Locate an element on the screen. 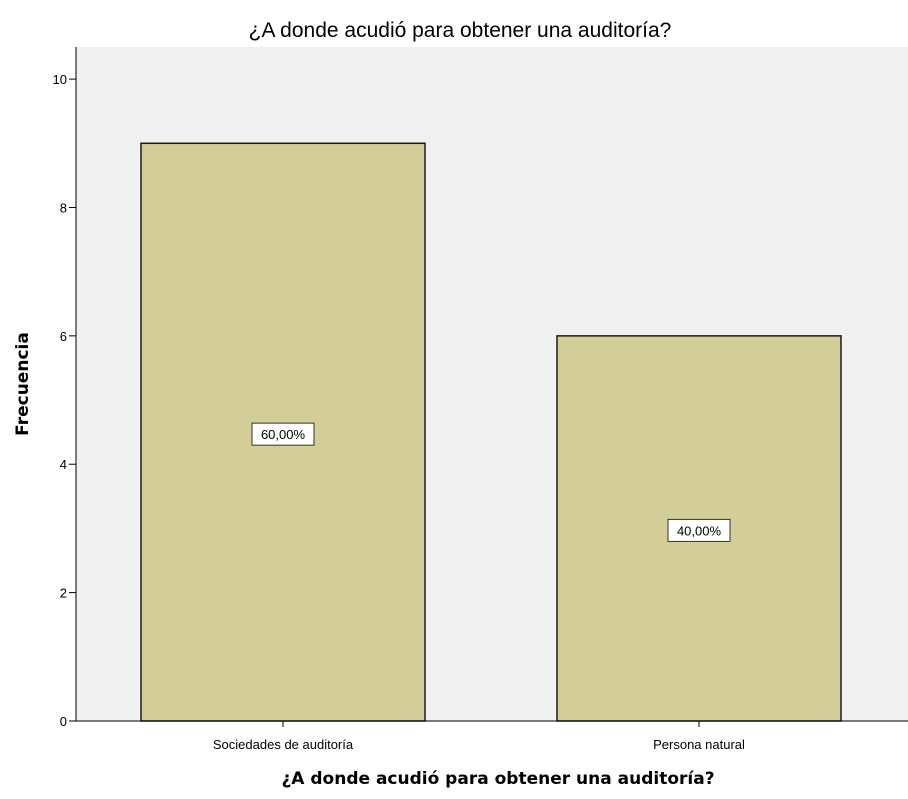  x-tick-label: Persona natural is located at coordinates (699, 744).